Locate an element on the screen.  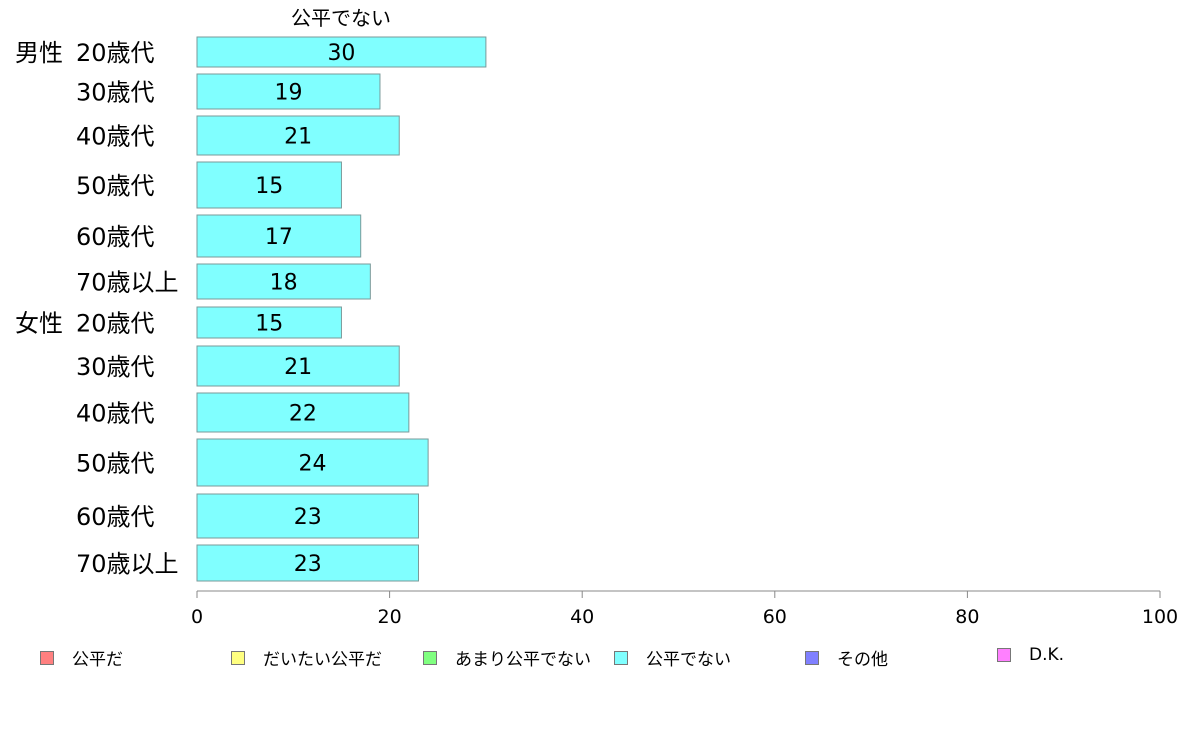
x-tick-label: 0 is located at coordinates (197, 617).